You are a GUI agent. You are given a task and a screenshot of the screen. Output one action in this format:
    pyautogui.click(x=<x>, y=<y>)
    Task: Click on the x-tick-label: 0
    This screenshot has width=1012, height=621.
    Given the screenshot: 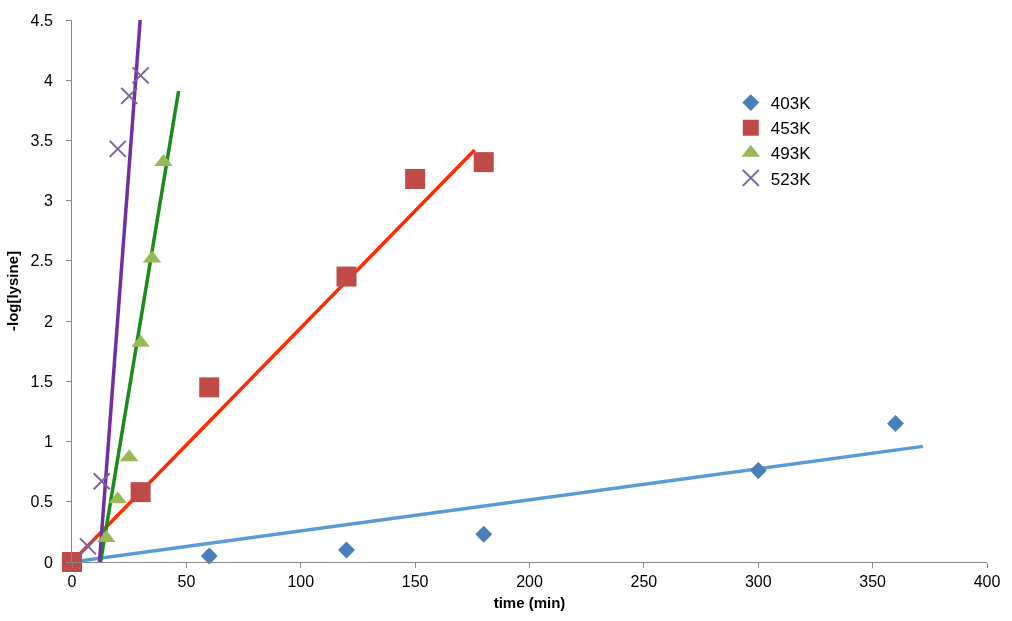 What is the action you would take?
    pyautogui.click(x=72, y=582)
    